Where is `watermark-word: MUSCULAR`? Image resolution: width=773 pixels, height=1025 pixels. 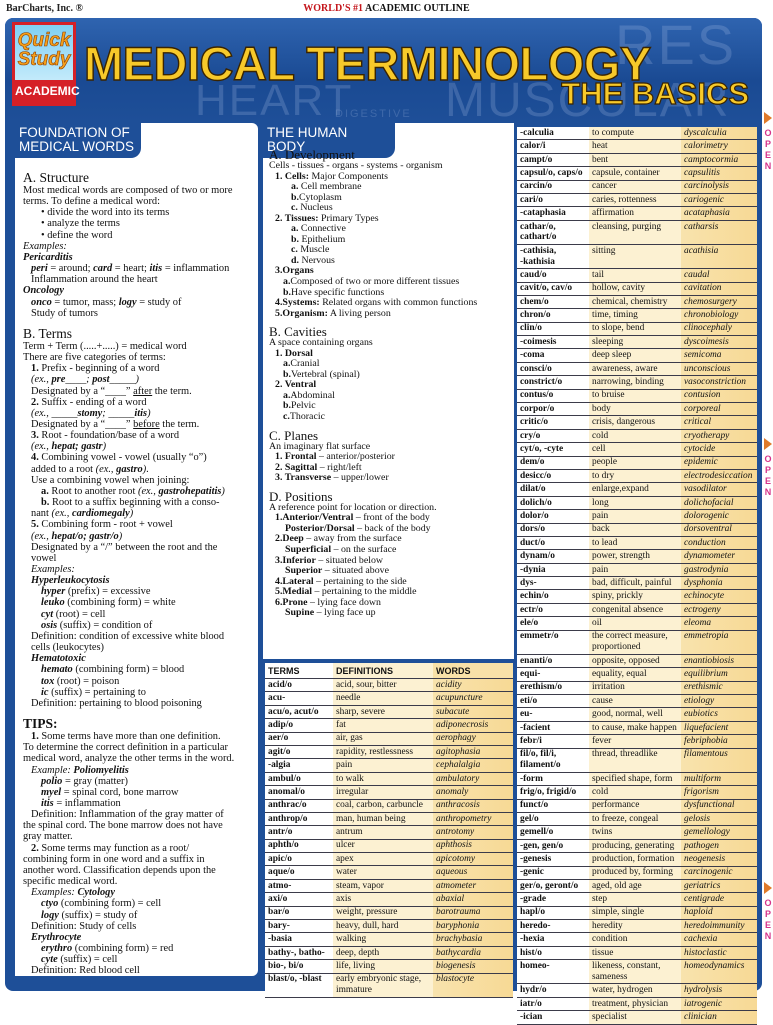 watermark-word: MUSCULAR is located at coordinates (588, 98).